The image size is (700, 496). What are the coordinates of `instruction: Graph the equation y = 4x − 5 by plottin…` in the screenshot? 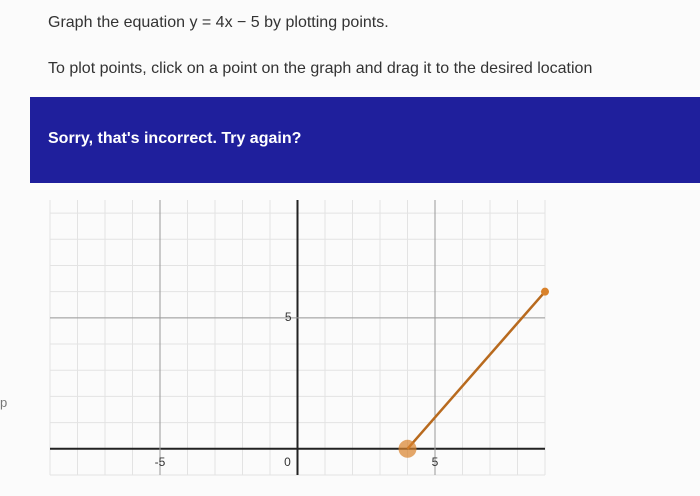 It's located at (218, 22).